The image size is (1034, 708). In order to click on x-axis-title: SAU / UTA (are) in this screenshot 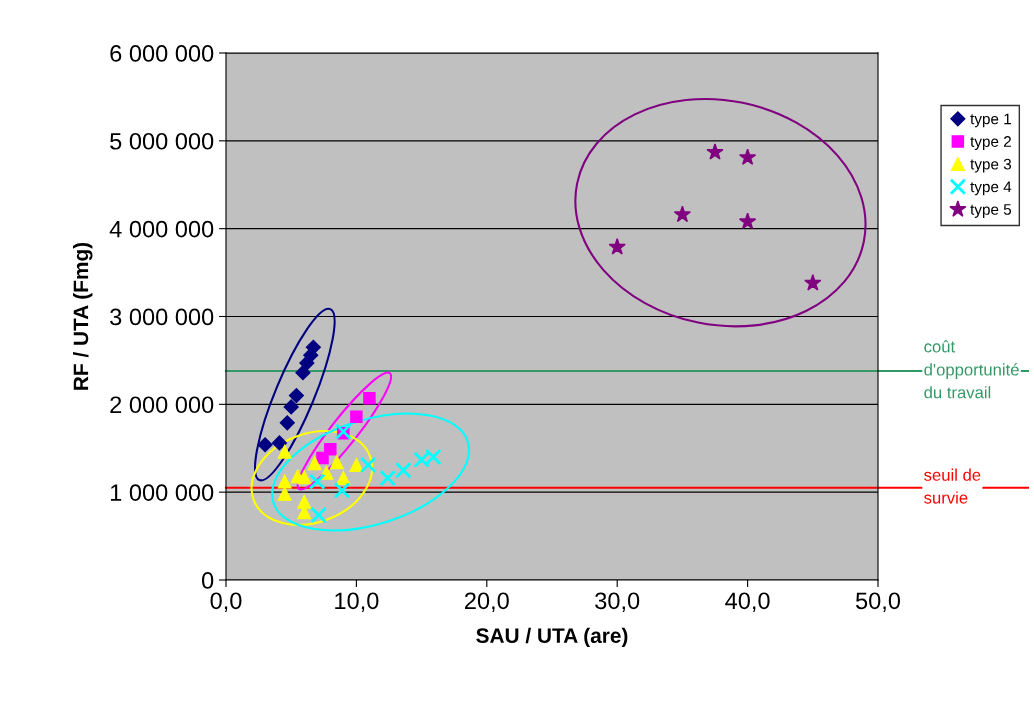, I will do `click(552, 637)`.